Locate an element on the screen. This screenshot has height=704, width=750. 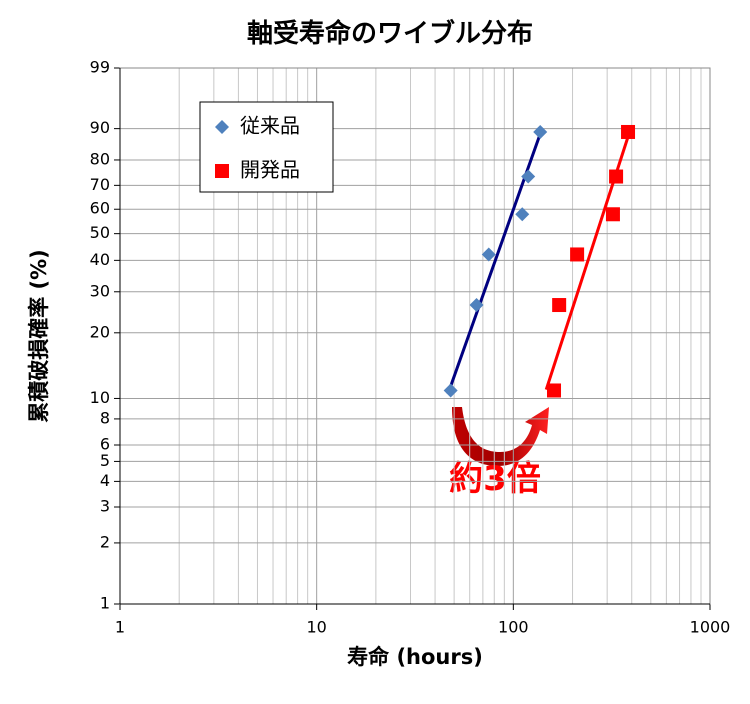
x-axis-label: 寿命 (hours) is located at coordinates (415, 657).